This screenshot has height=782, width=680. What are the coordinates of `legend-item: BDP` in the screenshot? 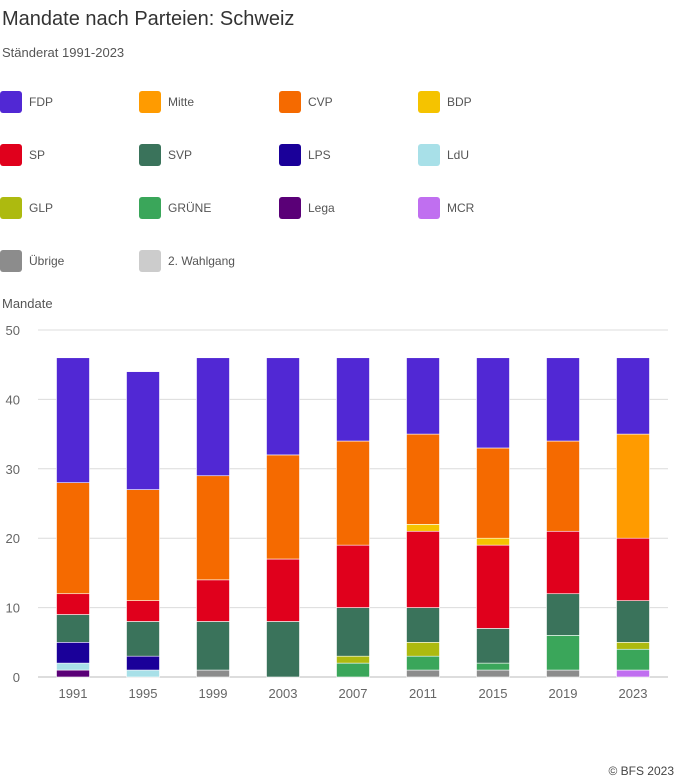 It's located at (445, 102).